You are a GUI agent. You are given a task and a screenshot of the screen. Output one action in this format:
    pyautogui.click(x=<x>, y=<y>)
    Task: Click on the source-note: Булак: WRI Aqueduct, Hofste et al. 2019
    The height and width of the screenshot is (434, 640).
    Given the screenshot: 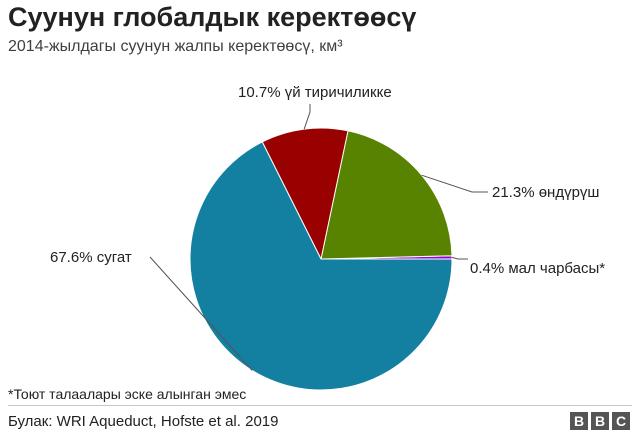 What is the action you would take?
    pyautogui.click(x=143, y=421)
    